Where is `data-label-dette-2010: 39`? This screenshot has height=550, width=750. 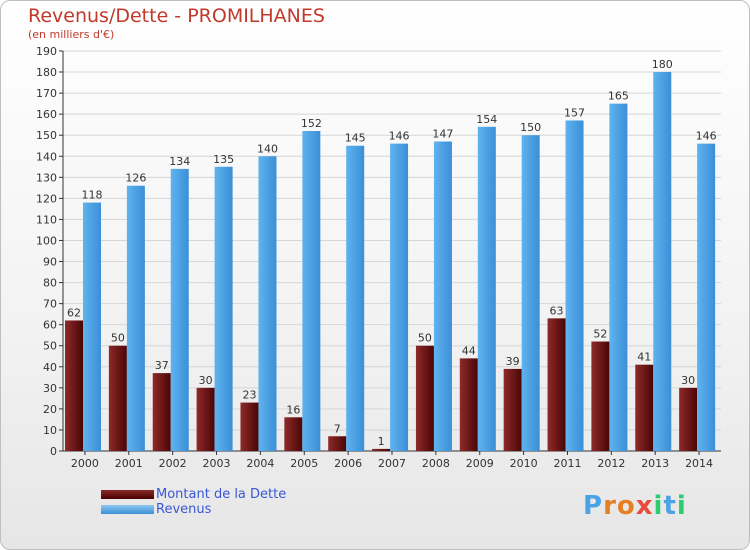 data-label-dette-2010: 39 is located at coordinates (513, 361).